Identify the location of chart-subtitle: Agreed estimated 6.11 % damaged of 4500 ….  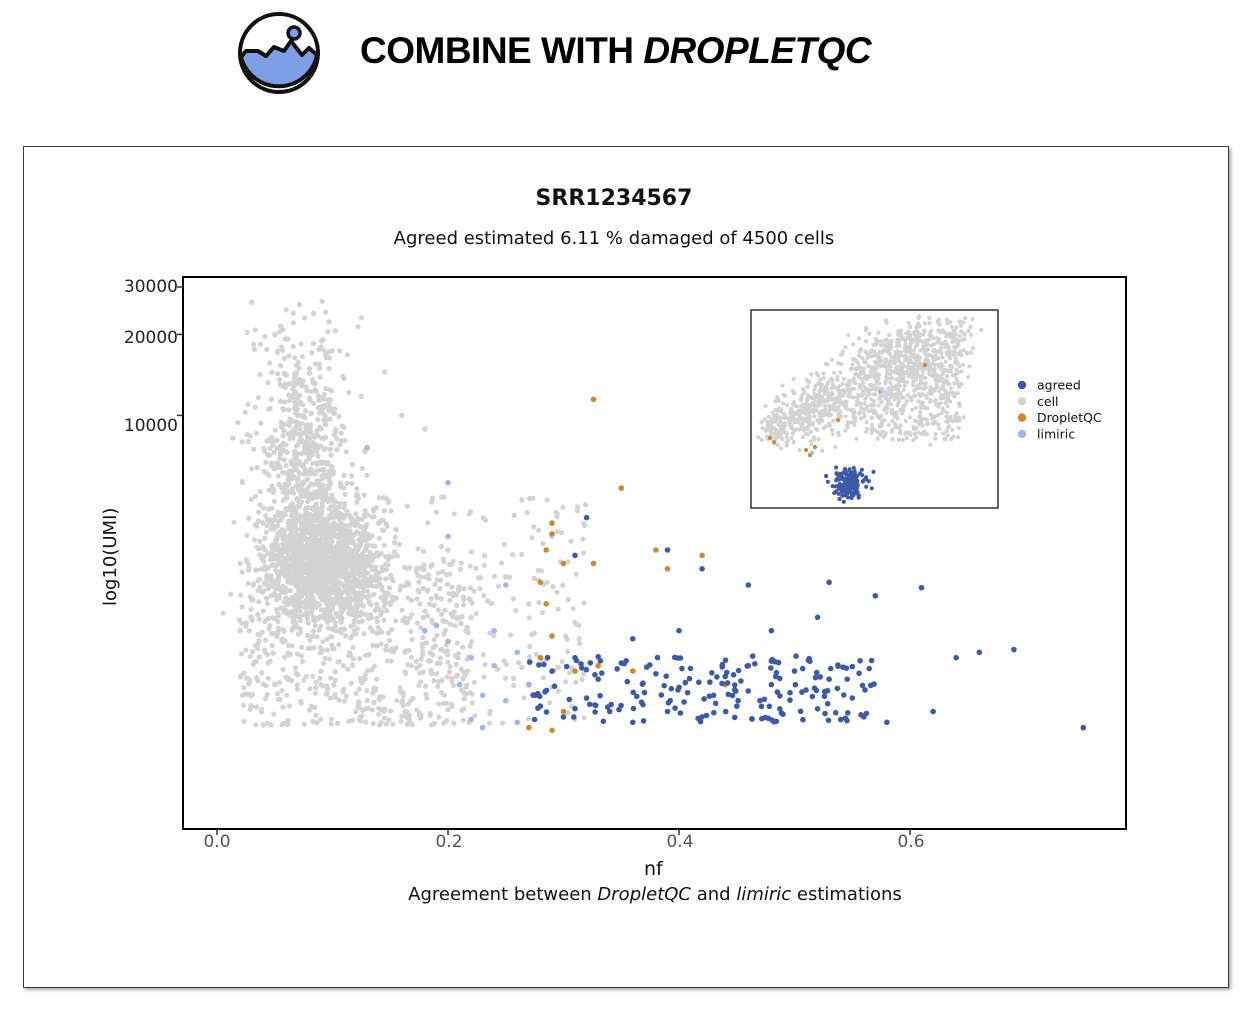
(614, 238).